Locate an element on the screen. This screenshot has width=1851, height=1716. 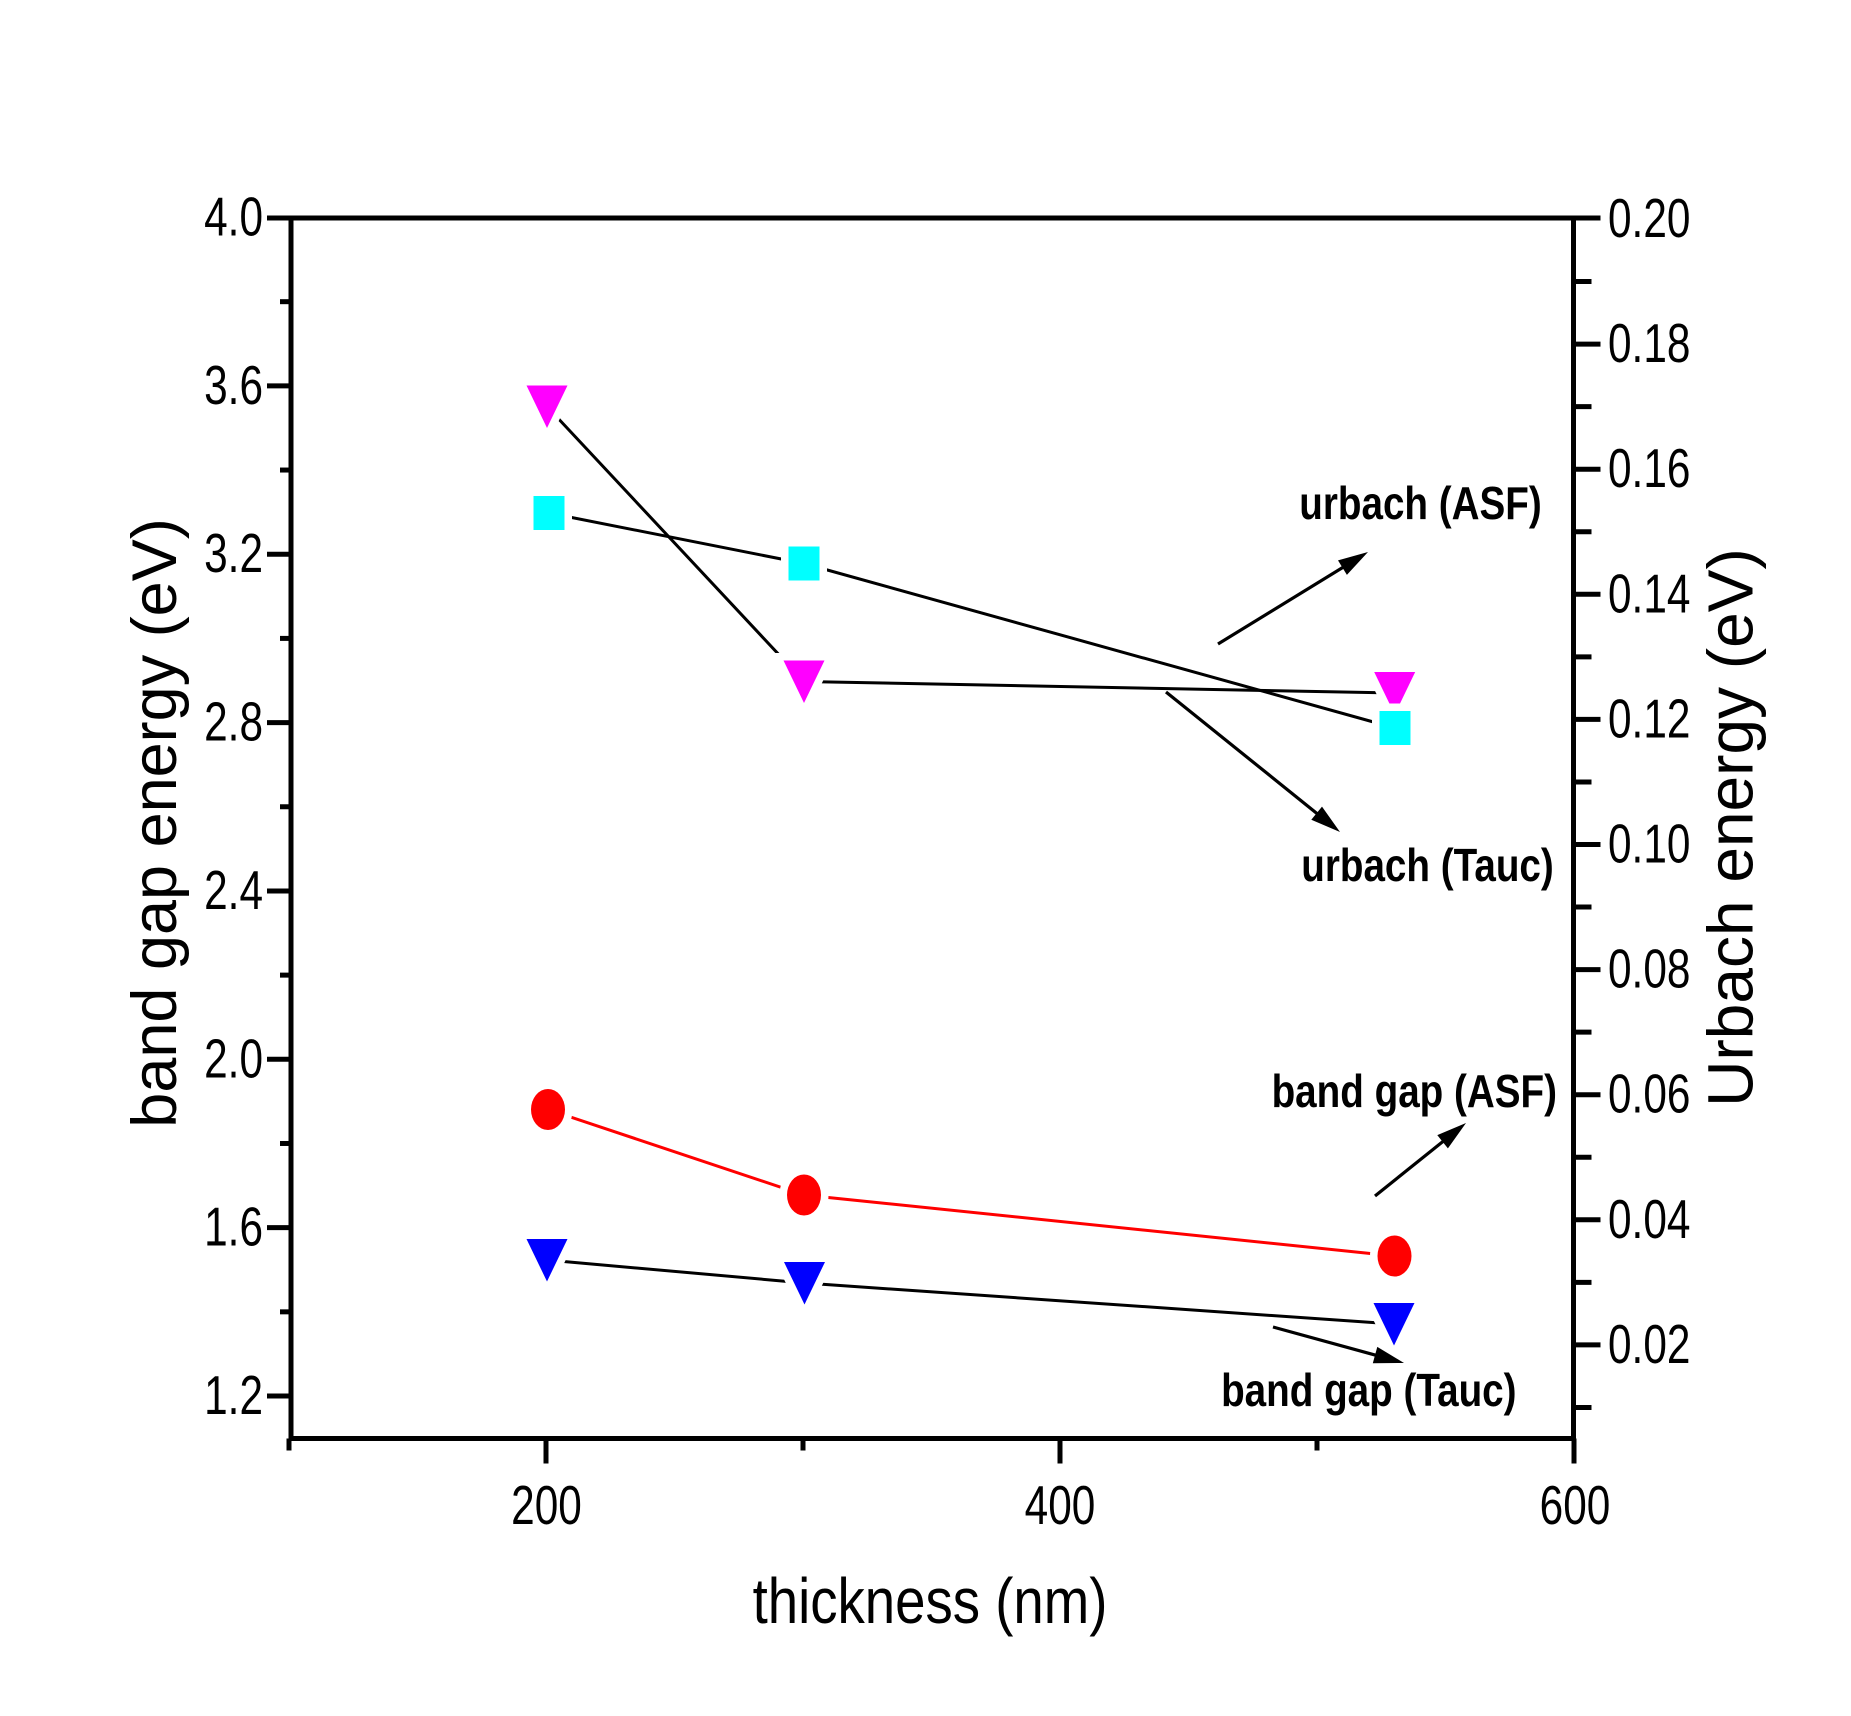
svg-text: 2.0 is located at coordinates (233, 1059).